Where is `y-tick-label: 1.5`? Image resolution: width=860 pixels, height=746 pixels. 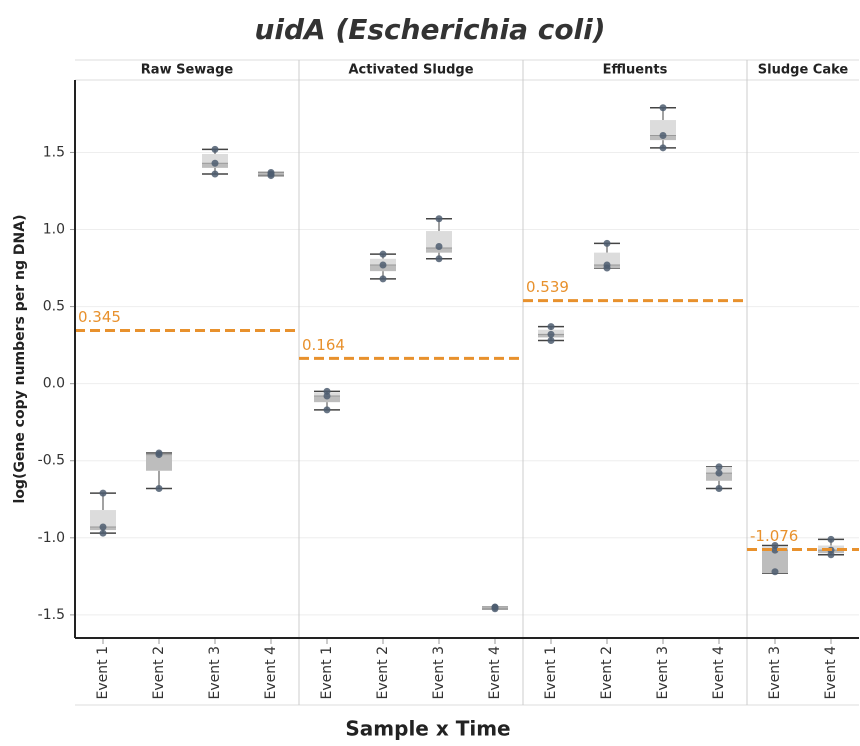 y-tick-label: 1.5 is located at coordinates (54, 152).